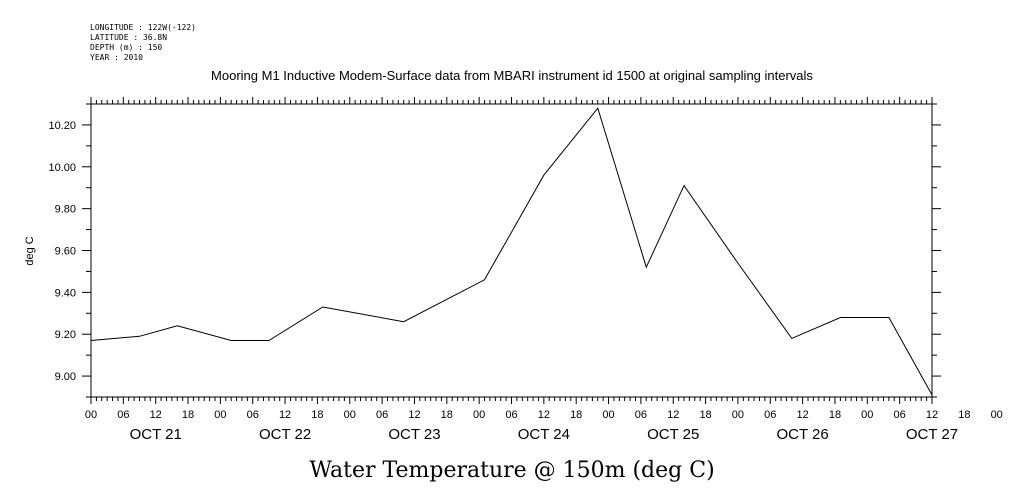 Image resolution: width=1009 pixels, height=504 pixels. I want to click on x-day-label: OCT 27, so click(932, 434).